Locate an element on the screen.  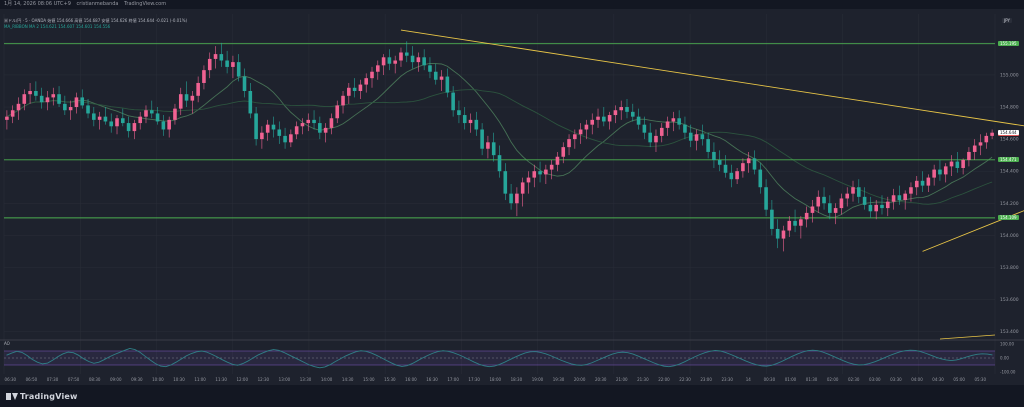
time-axis-label: 20:00 is located at coordinates (580, 379).